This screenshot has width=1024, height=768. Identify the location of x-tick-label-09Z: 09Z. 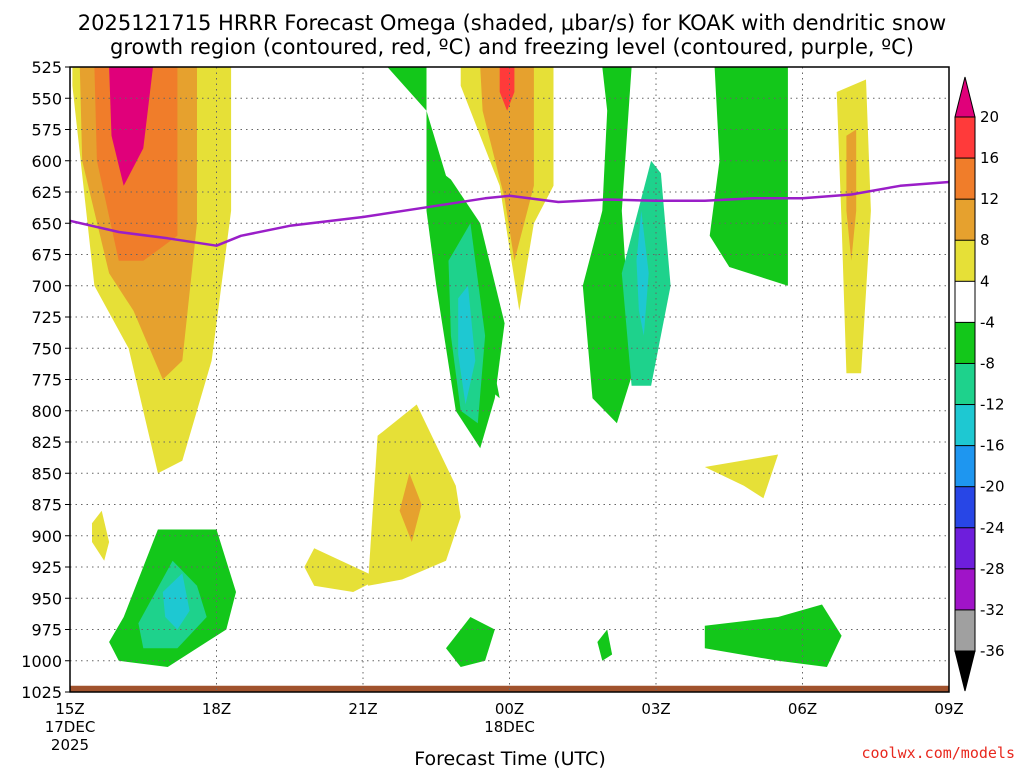
(948, 709).